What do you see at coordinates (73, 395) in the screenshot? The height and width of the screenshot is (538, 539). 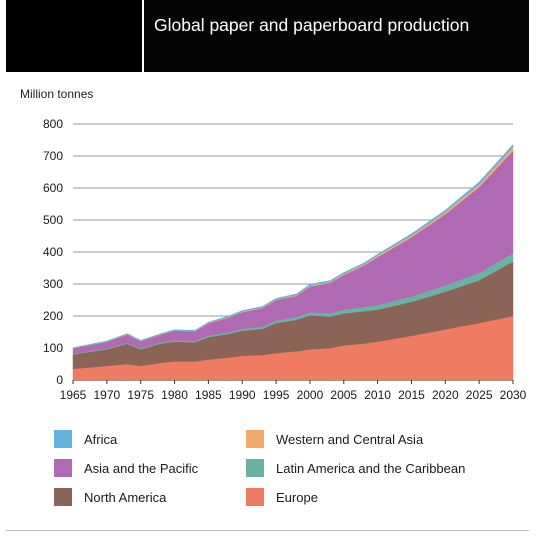 I see `x-tick-label: 1965` at bounding box center [73, 395].